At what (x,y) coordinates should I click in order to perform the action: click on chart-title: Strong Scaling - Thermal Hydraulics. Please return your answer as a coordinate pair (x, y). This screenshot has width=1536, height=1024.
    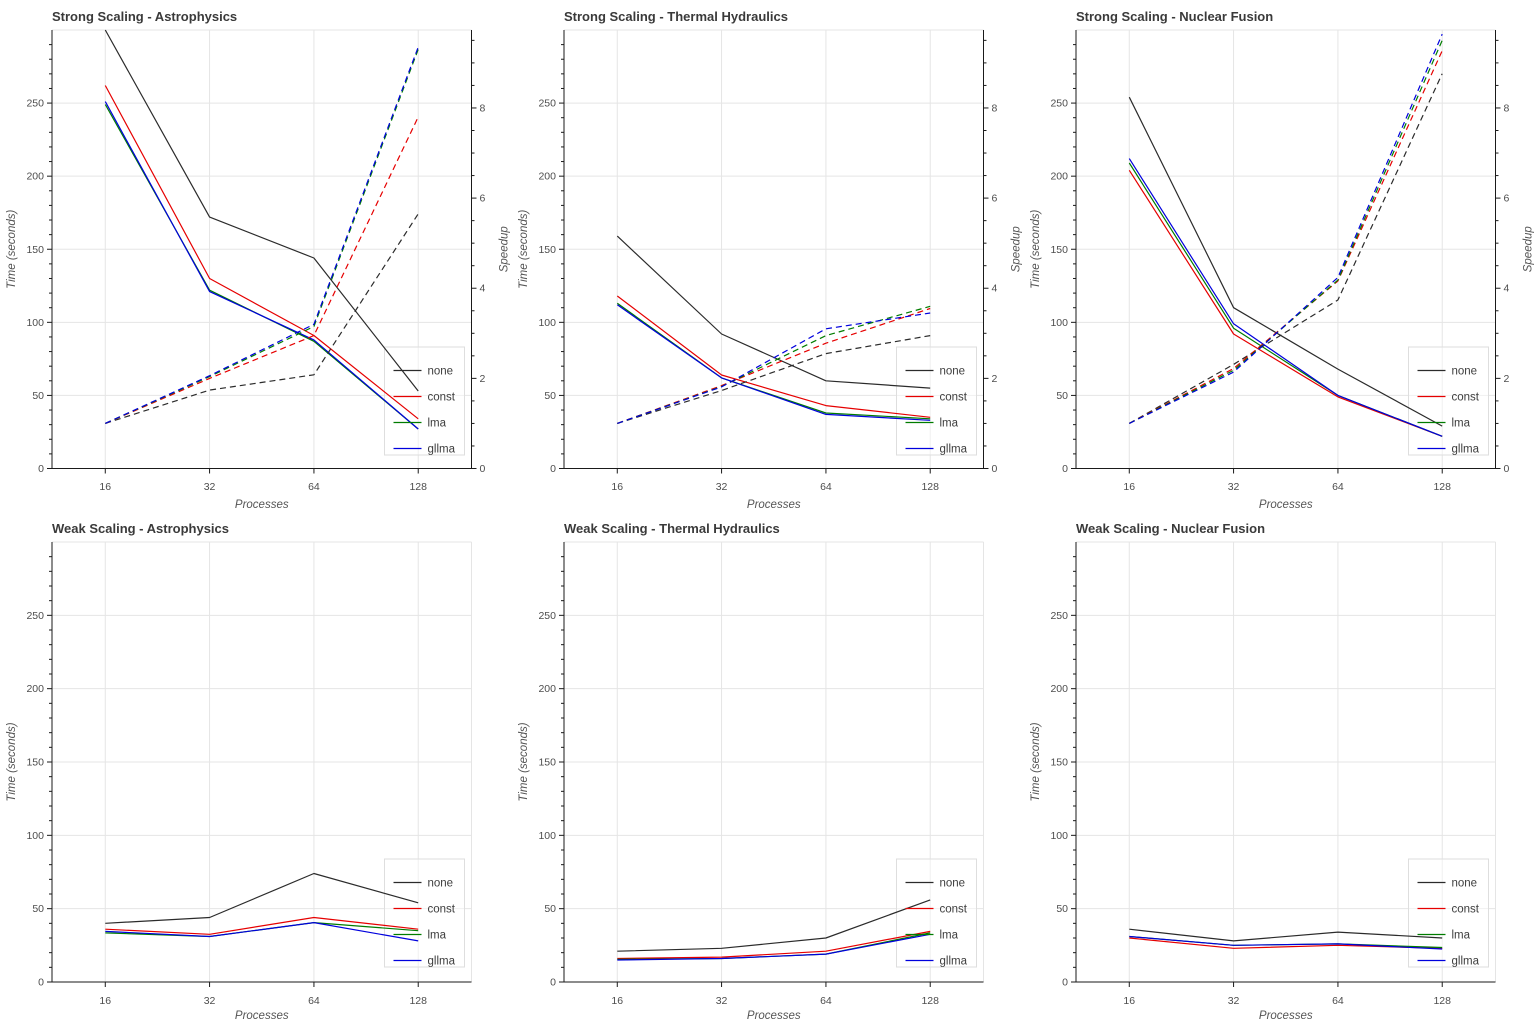
    Looking at the image, I should click on (676, 16).